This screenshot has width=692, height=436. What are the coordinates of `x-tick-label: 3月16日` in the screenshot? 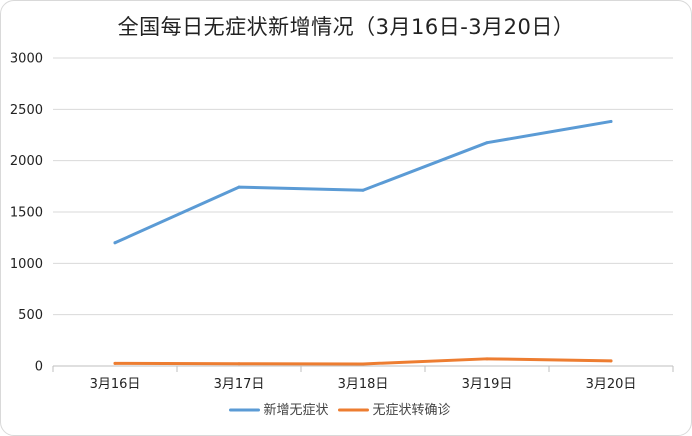 It's located at (115, 384).